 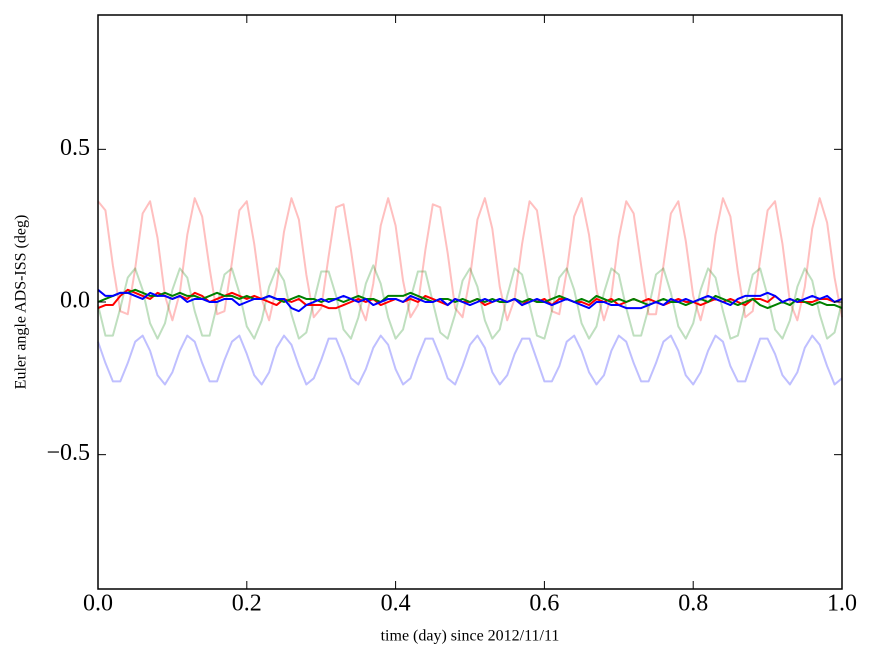 What do you see at coordinates (247, 604) in the screenshot?
I see `x-tick-label: 0.2` at bounding box center [247, 604].